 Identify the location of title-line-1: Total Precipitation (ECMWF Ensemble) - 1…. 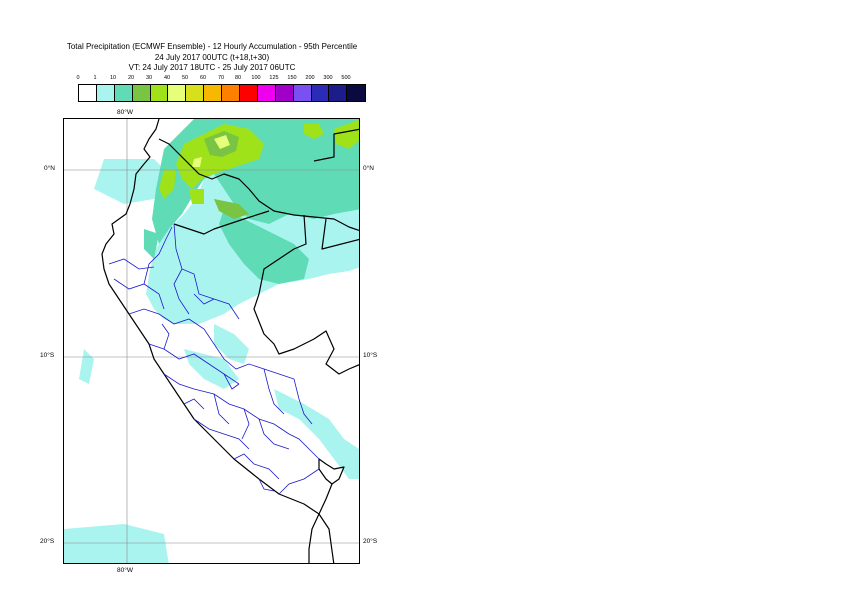
(212, 46).